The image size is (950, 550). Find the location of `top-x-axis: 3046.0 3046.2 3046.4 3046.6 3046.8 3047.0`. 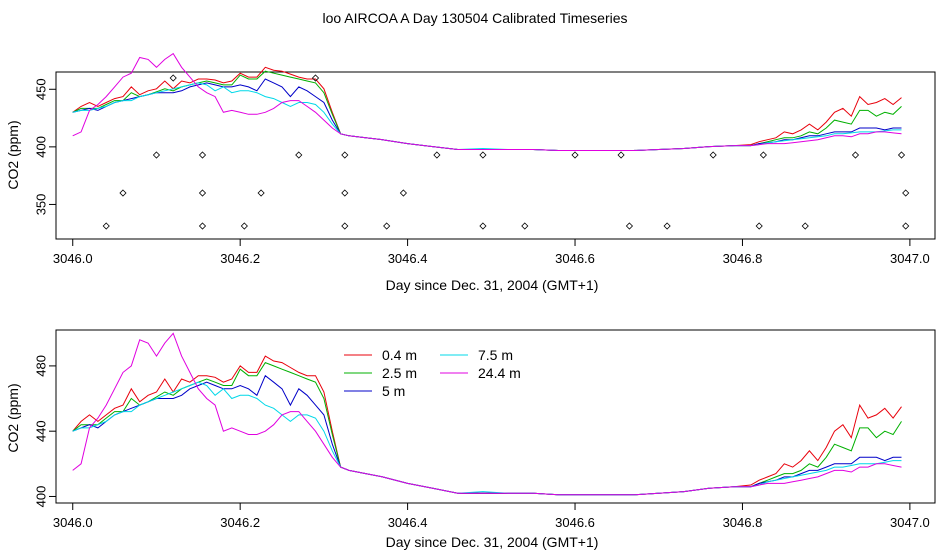

top-x-axis: 3046.0 3046.2 3046.4 3046.6 3046.8 3047.0 is located at coordinates (491, 252).